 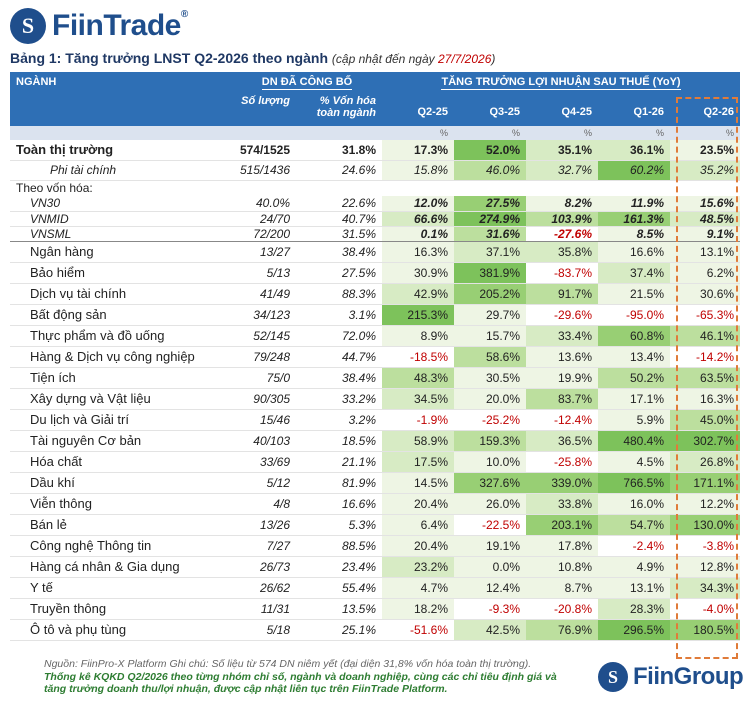 I want to click on cell-value: 83.7%, so click(x=562, y=399).